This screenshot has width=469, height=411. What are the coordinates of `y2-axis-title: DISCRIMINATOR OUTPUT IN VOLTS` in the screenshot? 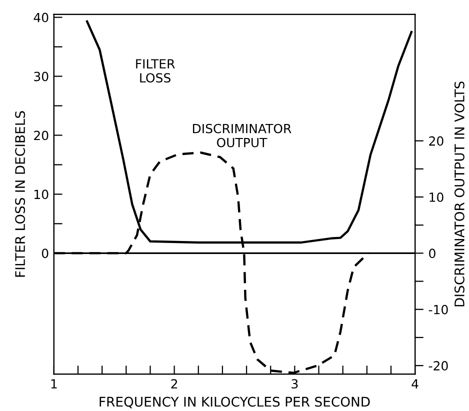 It's located at (459, 194).